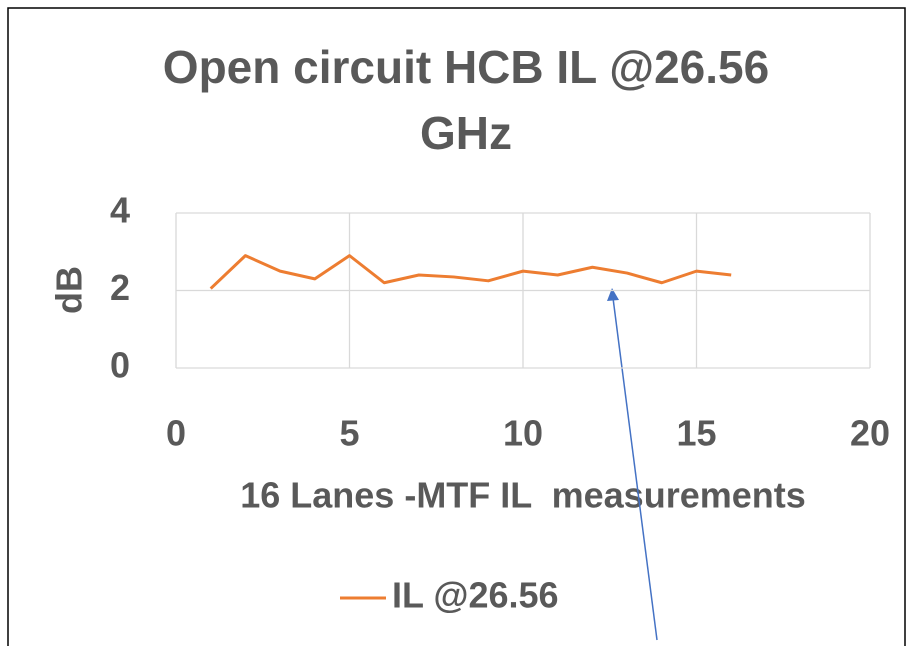 This screenshot has height=646, width=911. Describe the element at coordinates (523, 495) in the screenshot. I see `x-axis-label: 16 Lanes -MTF IL measurements` at that location.